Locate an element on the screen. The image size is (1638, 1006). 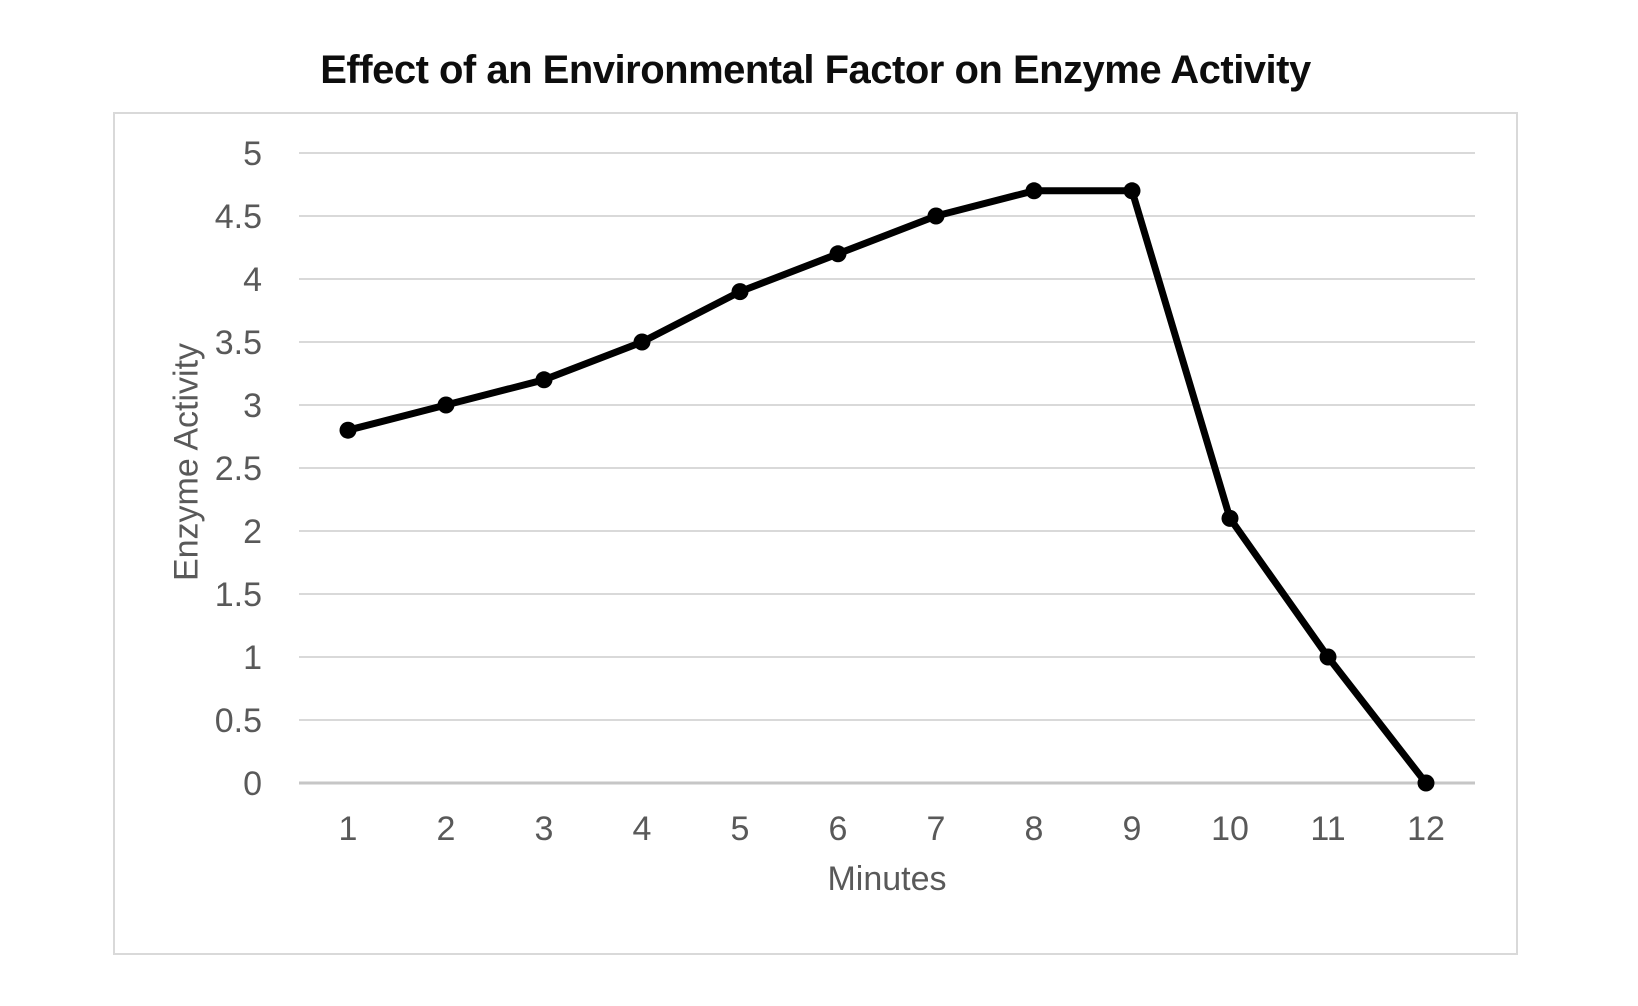
y-tick-label: 2.5 is located at coordinates (238, 469).